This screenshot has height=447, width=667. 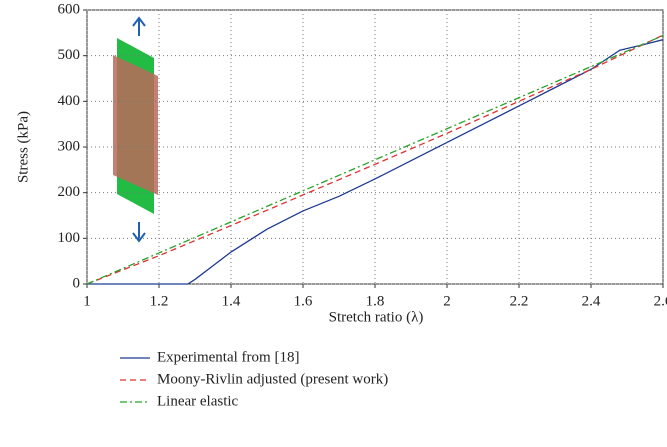 I want to click on y-tick-label: 0, so click(x=77, y=283).